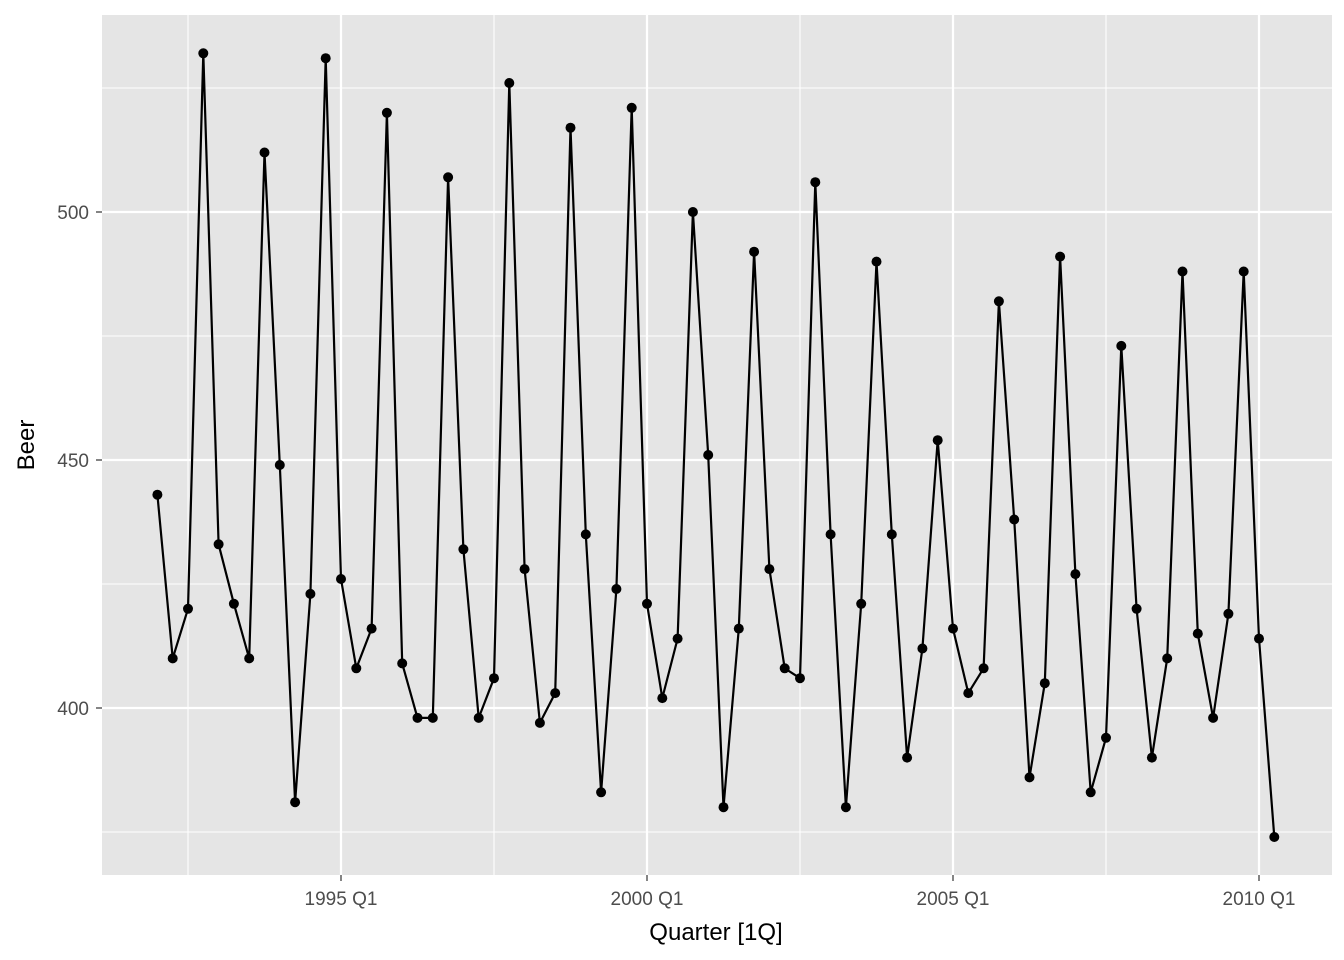  Describe the element at coordinates (800, 892) in the screenshot. I see `x-axis: 1995 Q1 2000 Q1 2005 Q1 2010 Q1` at that location.